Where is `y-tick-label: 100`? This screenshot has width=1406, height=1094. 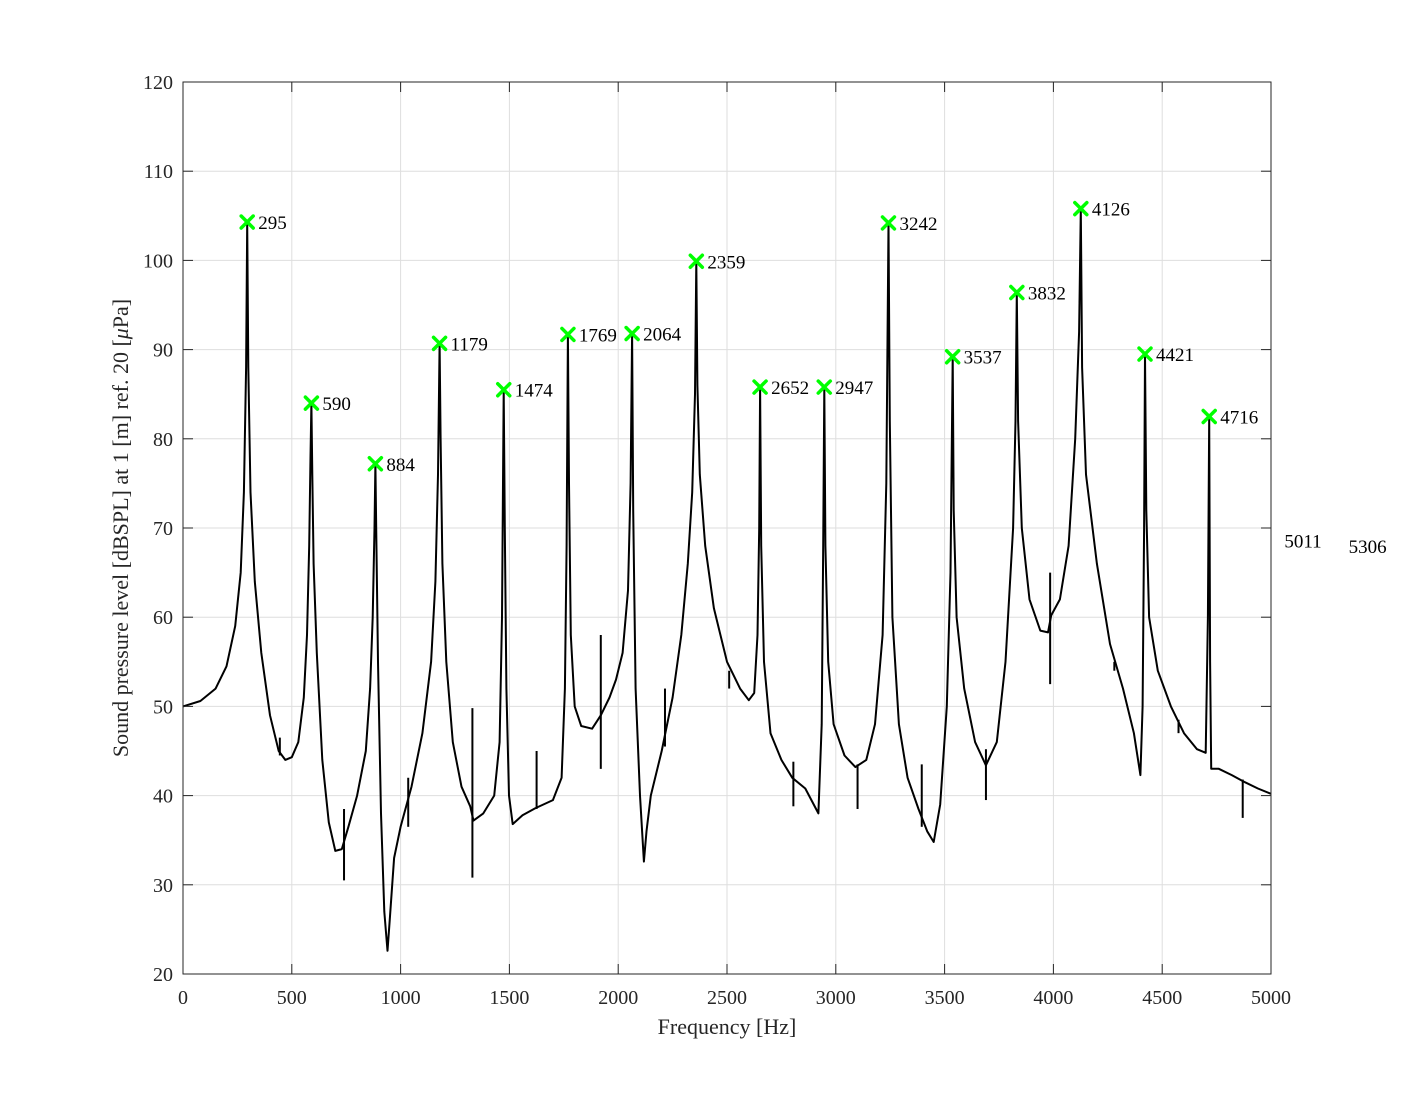 y-tick-label: 100 is located at coordinates (158, 261).